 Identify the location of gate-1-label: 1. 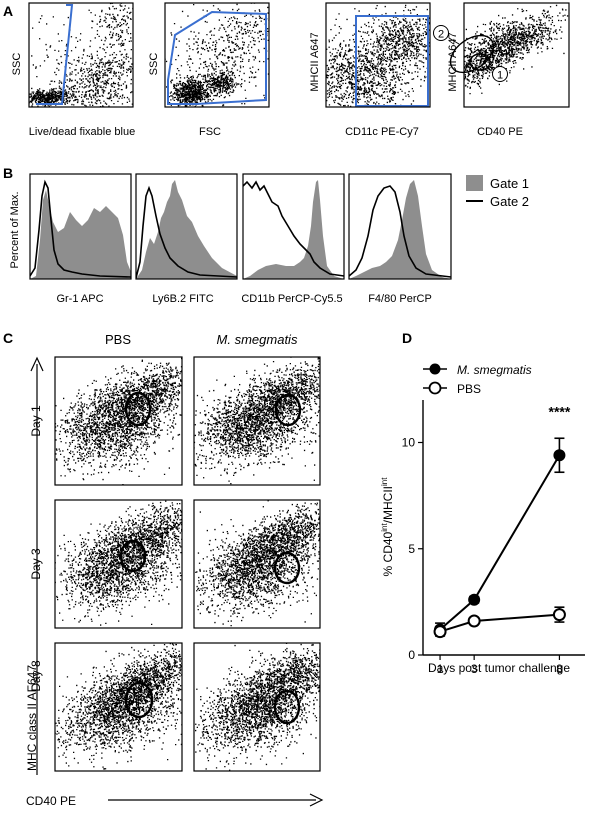
(500, 76).